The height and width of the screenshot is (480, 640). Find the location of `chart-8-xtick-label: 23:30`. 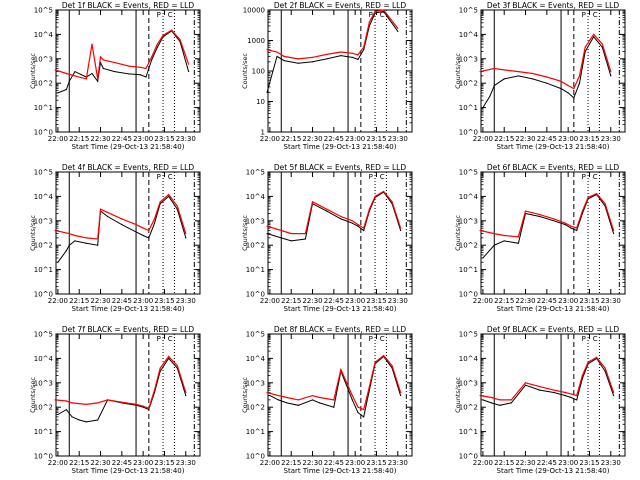

chart-8-xtick-label: 23:30 is located at coordinates (398, 463).